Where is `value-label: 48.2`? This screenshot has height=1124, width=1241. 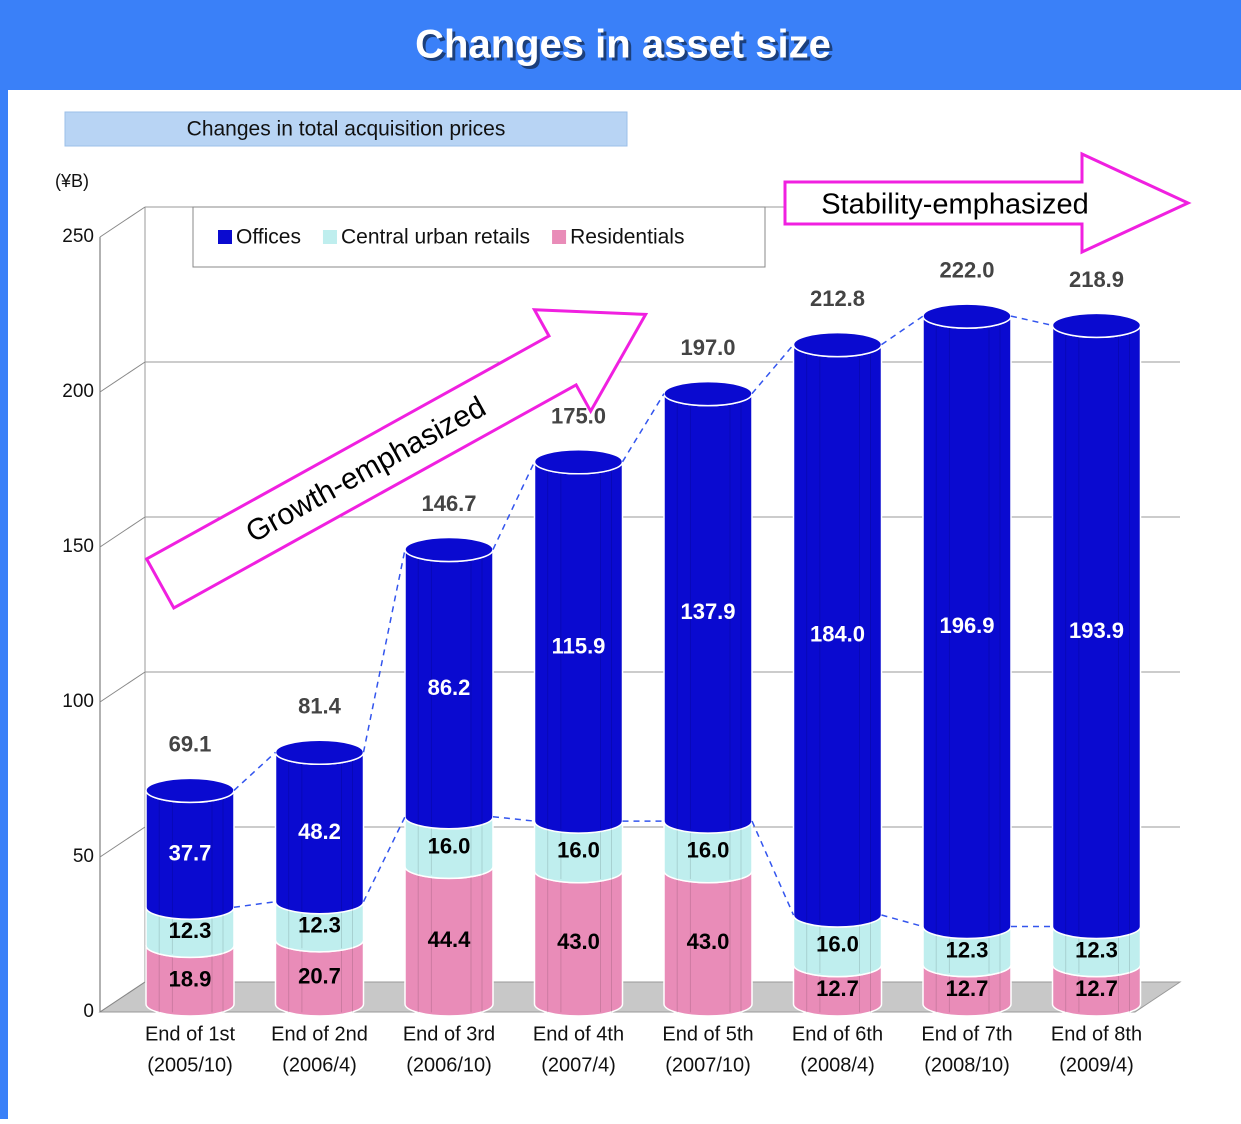 value-label: 48.2 is located at coordinates (319, 831).